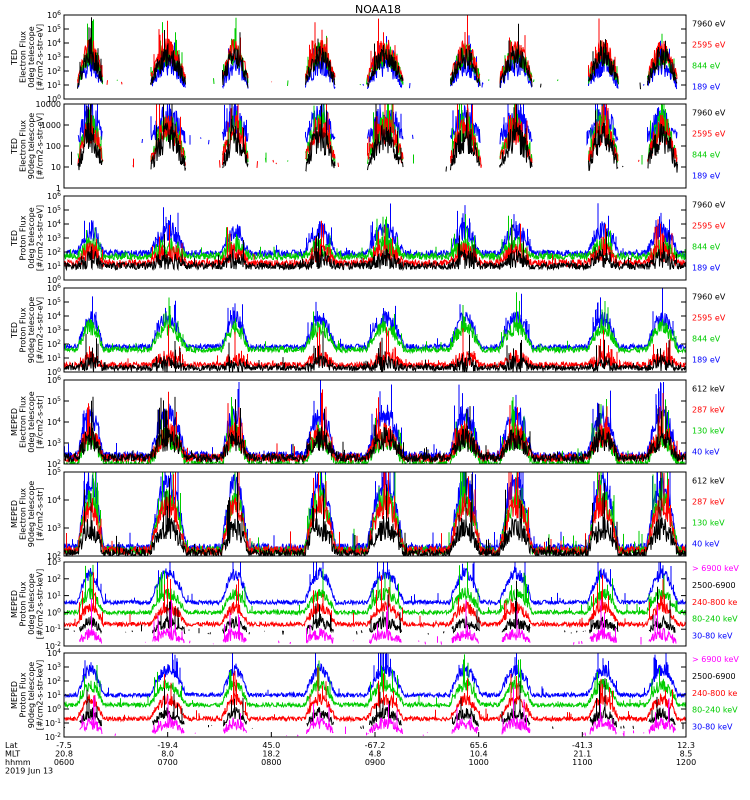 The height and width of the screenshot is (800, 750). I want to click on x-tick-label: 0700, so click(167, 762).